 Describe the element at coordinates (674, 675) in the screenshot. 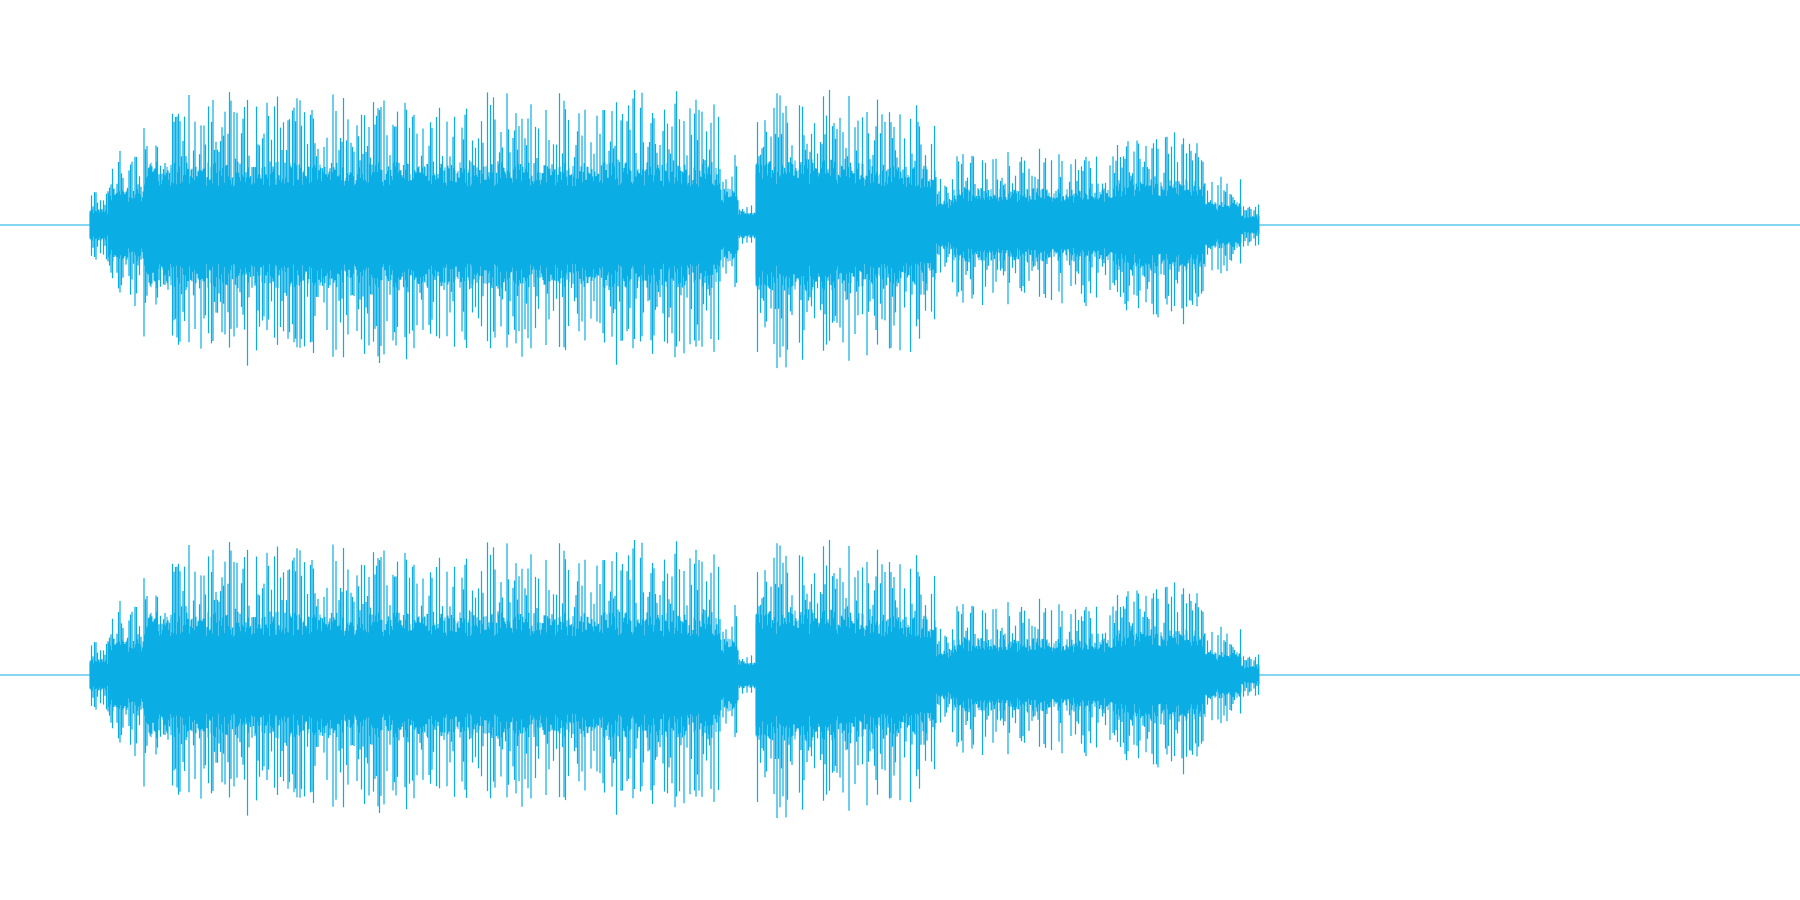

I see `waveform-right-core` at that location.